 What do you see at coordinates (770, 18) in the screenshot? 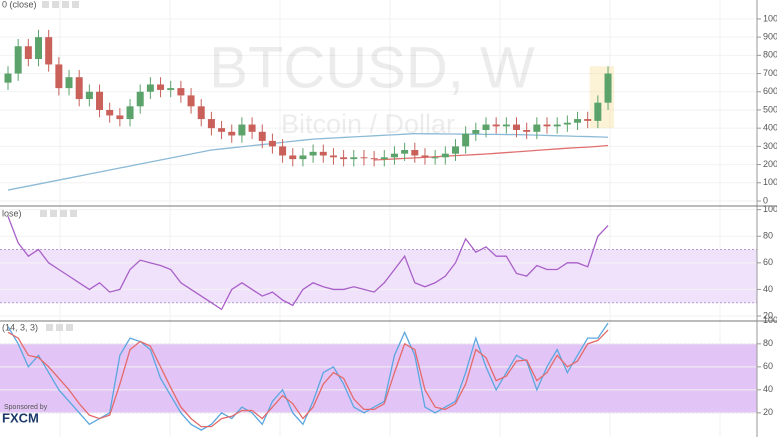
I see `y-tick-label: 1000` at bounding box center [770, 18].